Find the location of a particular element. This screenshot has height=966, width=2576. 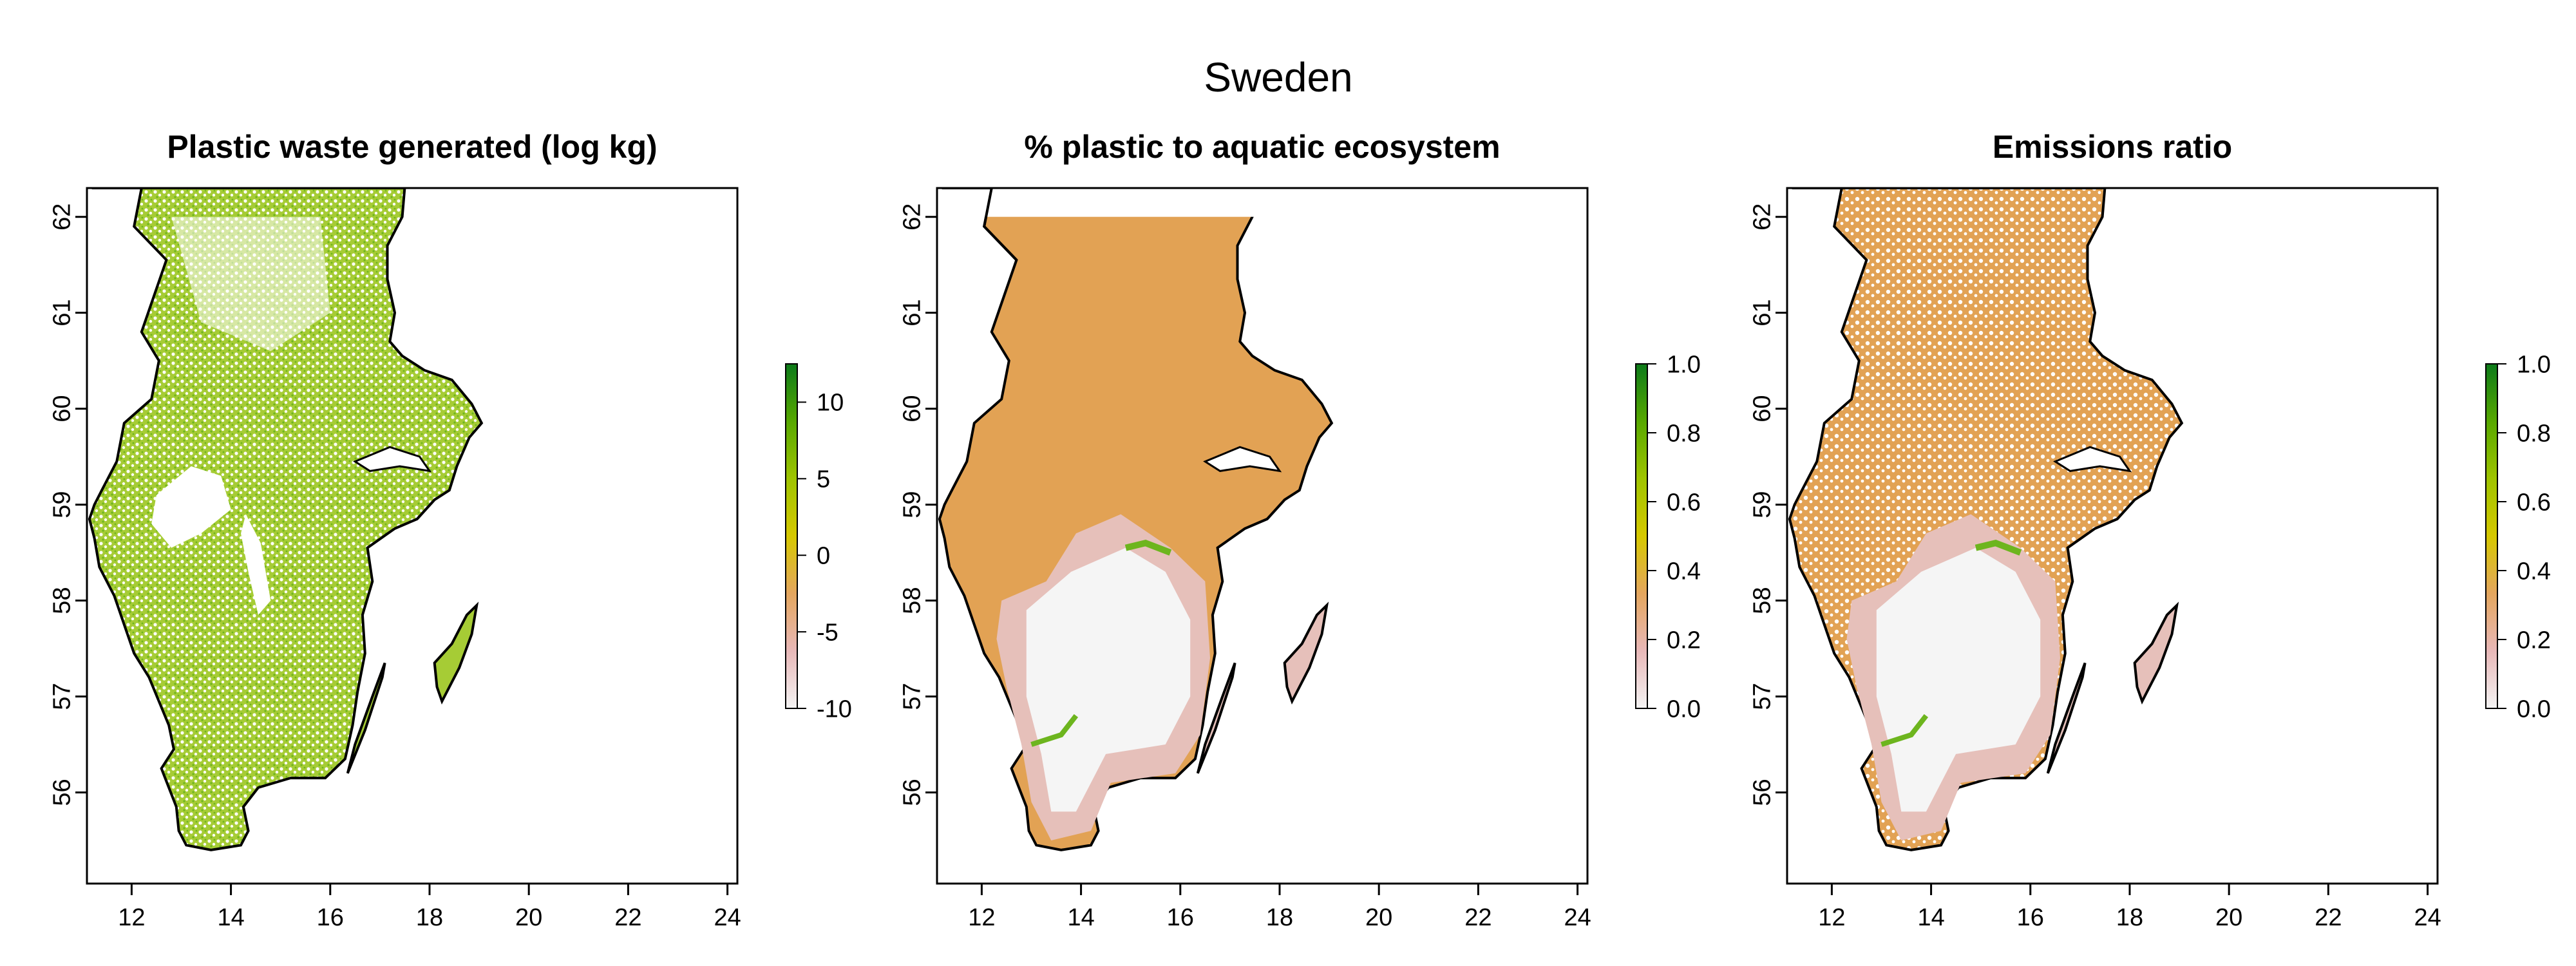

panel-title: % plastic to aquatic ecosystem is located at coordinates (1262, 147).